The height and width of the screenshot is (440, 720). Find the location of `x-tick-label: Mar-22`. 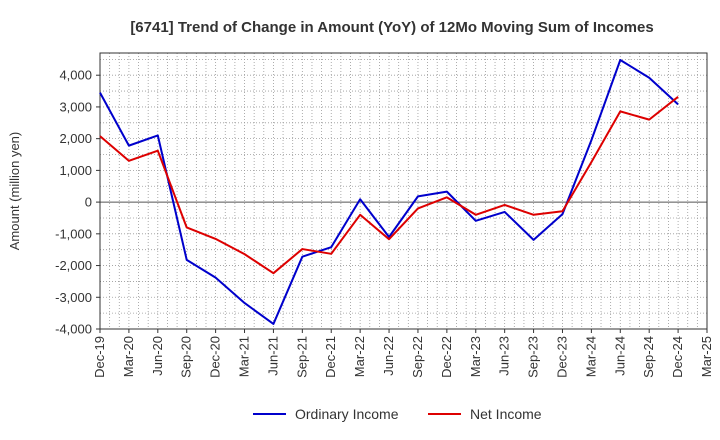

x-tick-label: Mar-22 is located at coordinates (359, 356).